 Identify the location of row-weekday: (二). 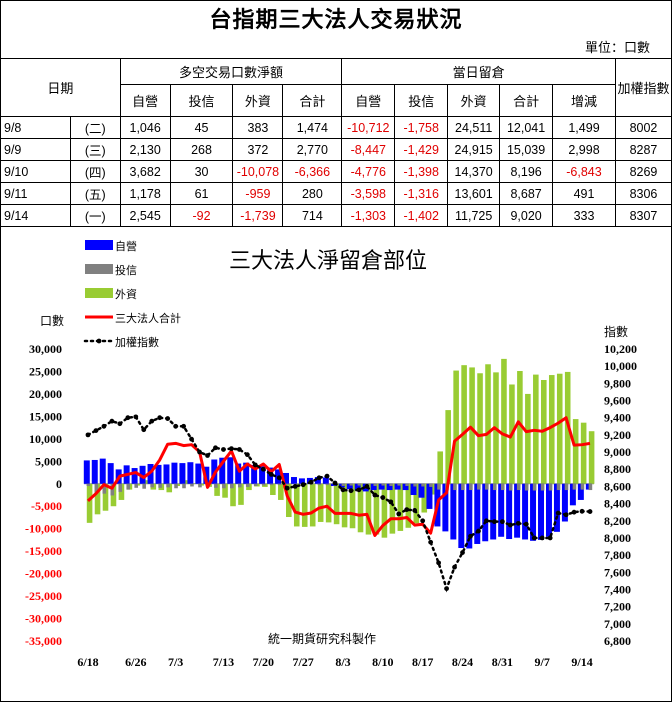
(95, 127).